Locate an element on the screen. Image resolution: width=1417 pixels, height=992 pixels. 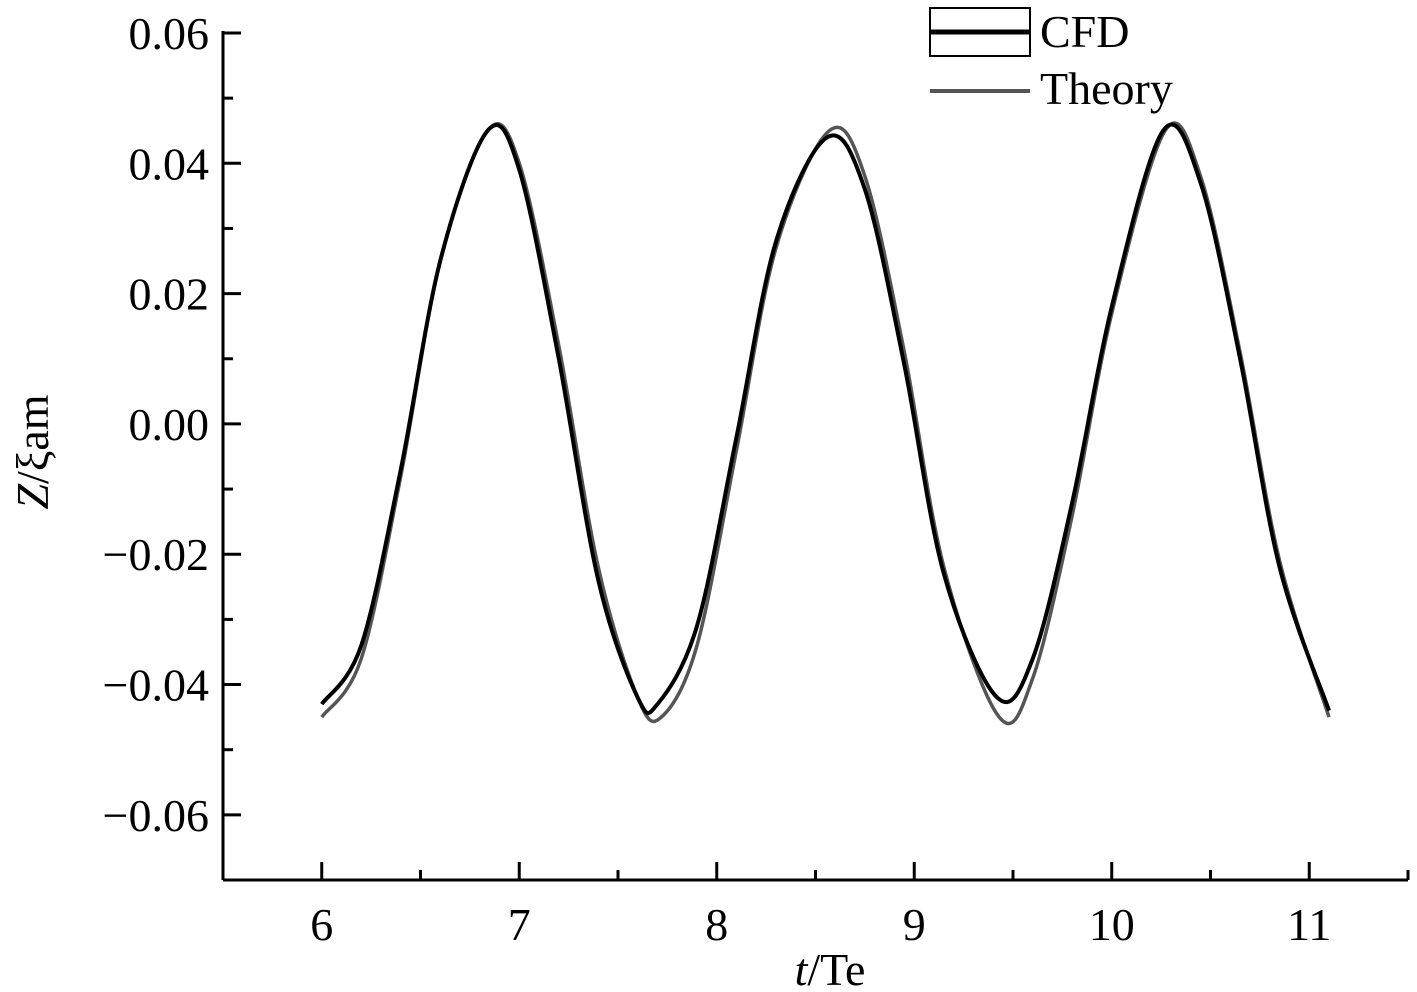
x-tick-label: 7 is located at coordinates (519, 924).